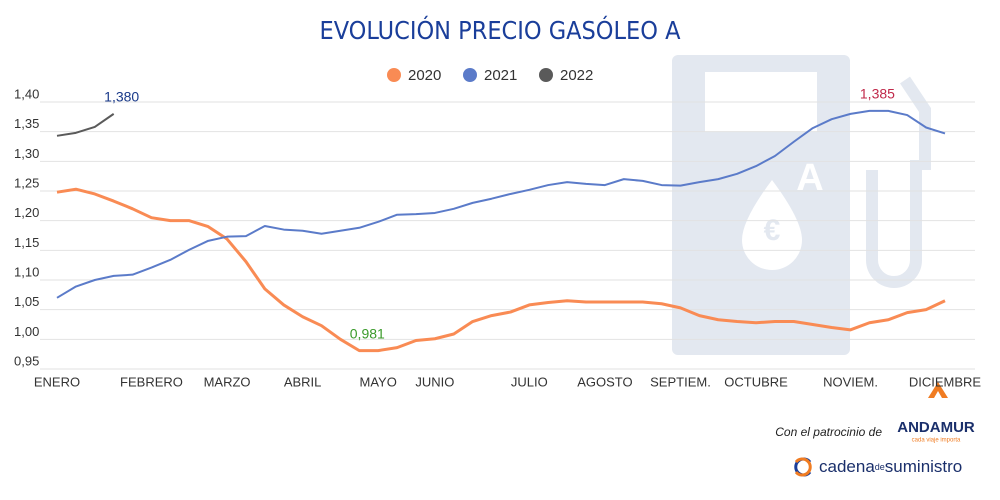  Describe the element at coordinates (26, 212) in the screenshot. I see `y-tick-label: 1,20` at that location.